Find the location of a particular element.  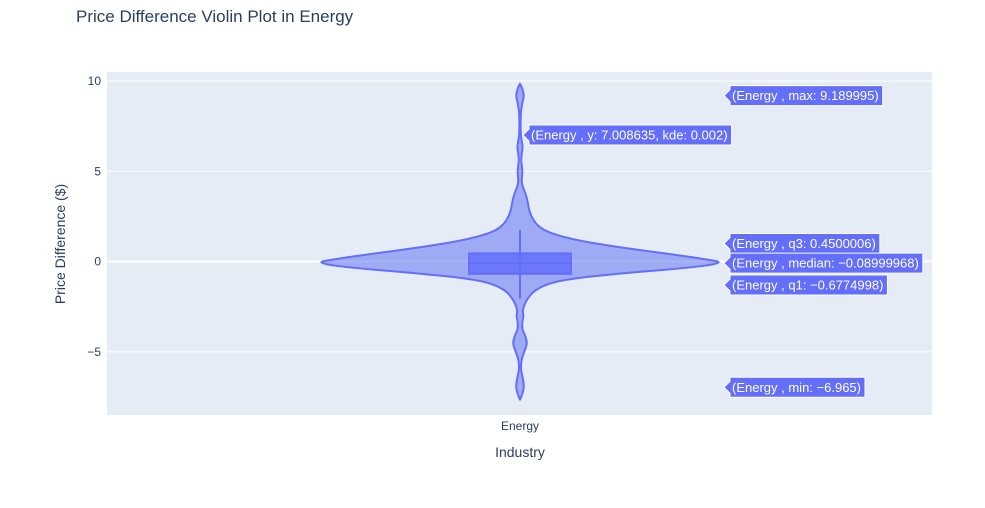

hover-label-max: (Energy , max: 9.189995) is located at coordinates (803, 96).